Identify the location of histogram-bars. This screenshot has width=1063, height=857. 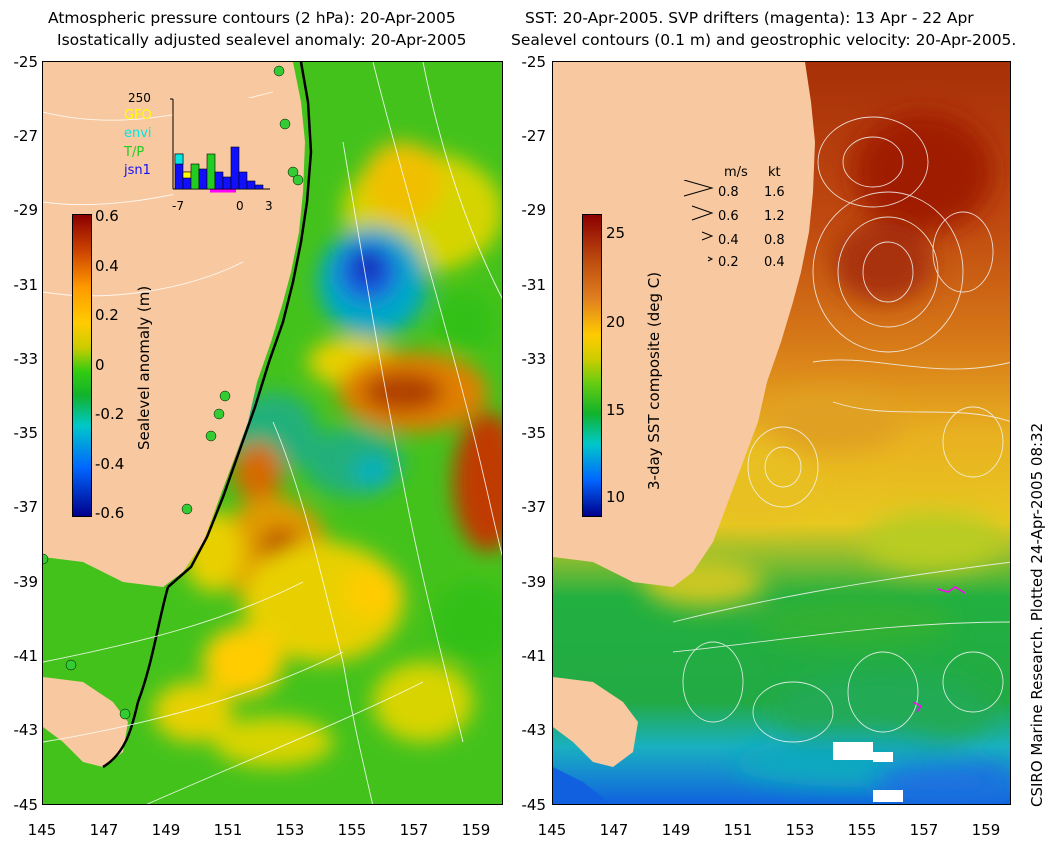
(220, 145).